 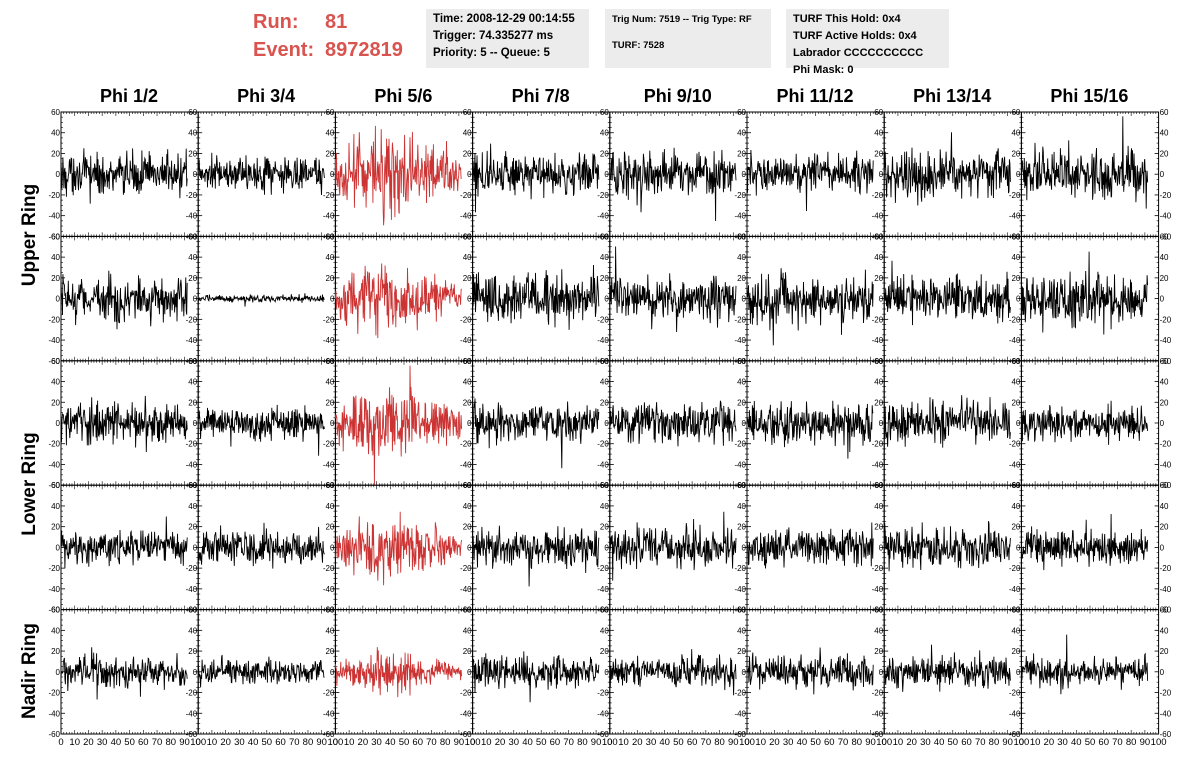 I want to click on x-tick-label: 90, so click(x=733, y=742).